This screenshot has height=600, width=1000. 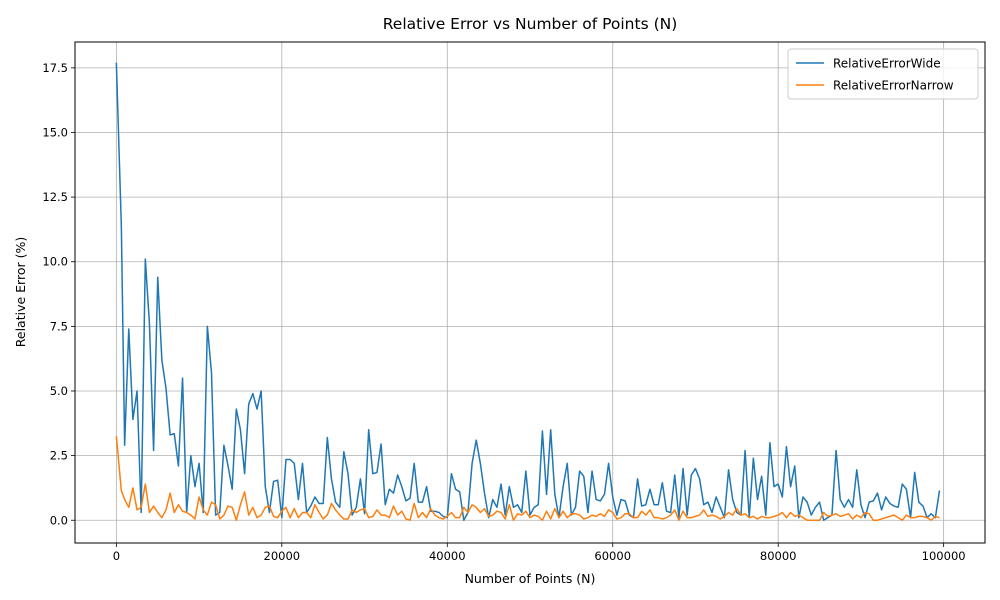 I want to click on y-axis-label: Relative Error (%), so click(x=20, y=292).